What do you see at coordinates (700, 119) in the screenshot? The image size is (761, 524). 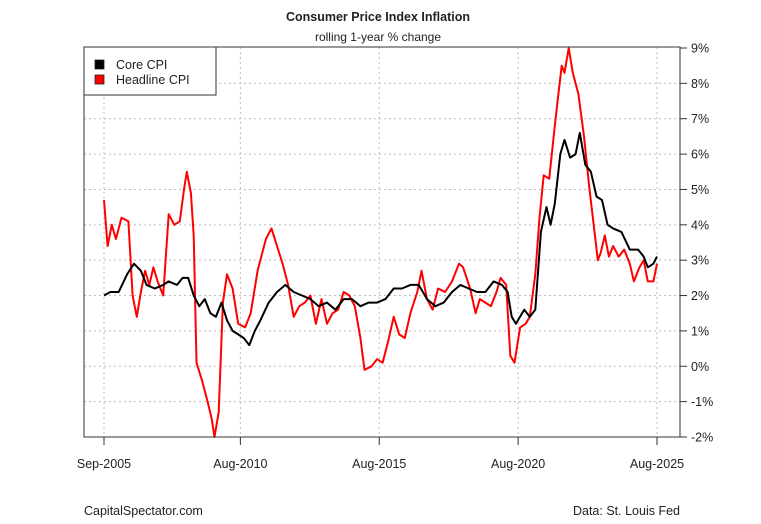 I see `y-tick-label: 7%` at bounding box center [700, 119].